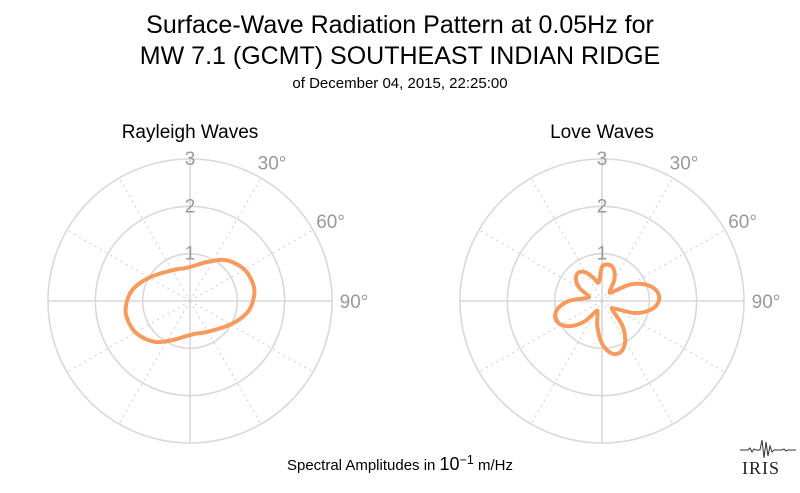 The width and height of the screenshot is (800, 493). What do you see at coordinates (493, 465) in the screenshot?
I see `amplitude-units-suffix: m/Hz` at bounding box center [493, 465].